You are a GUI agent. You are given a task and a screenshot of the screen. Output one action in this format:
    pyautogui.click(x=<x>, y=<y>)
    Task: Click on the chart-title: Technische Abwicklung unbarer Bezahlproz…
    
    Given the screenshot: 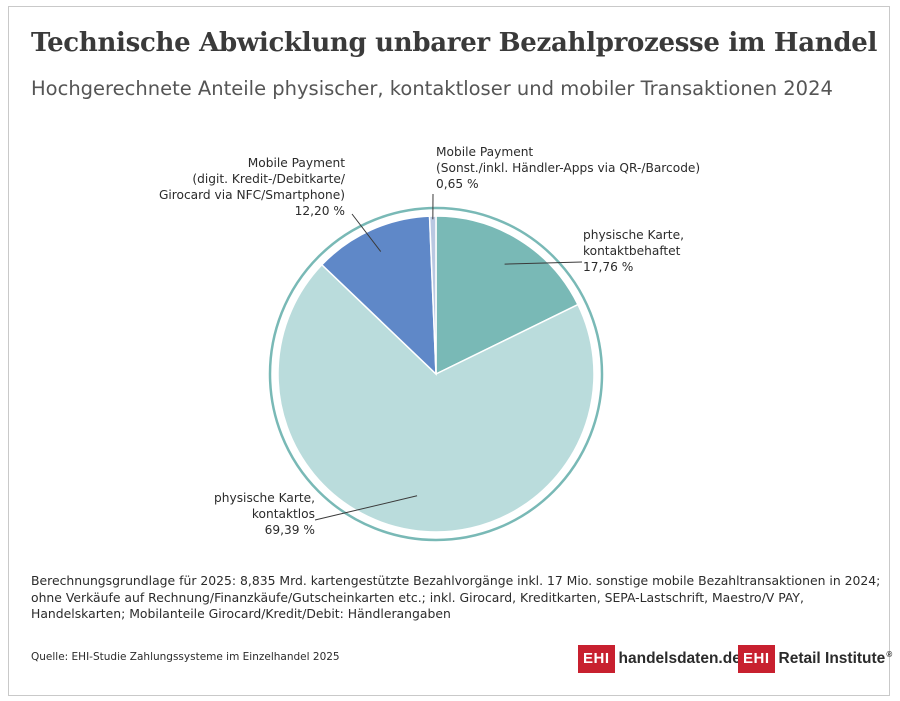 What is the action you would take?
    pyautogui.click(x=454, y=43)
    